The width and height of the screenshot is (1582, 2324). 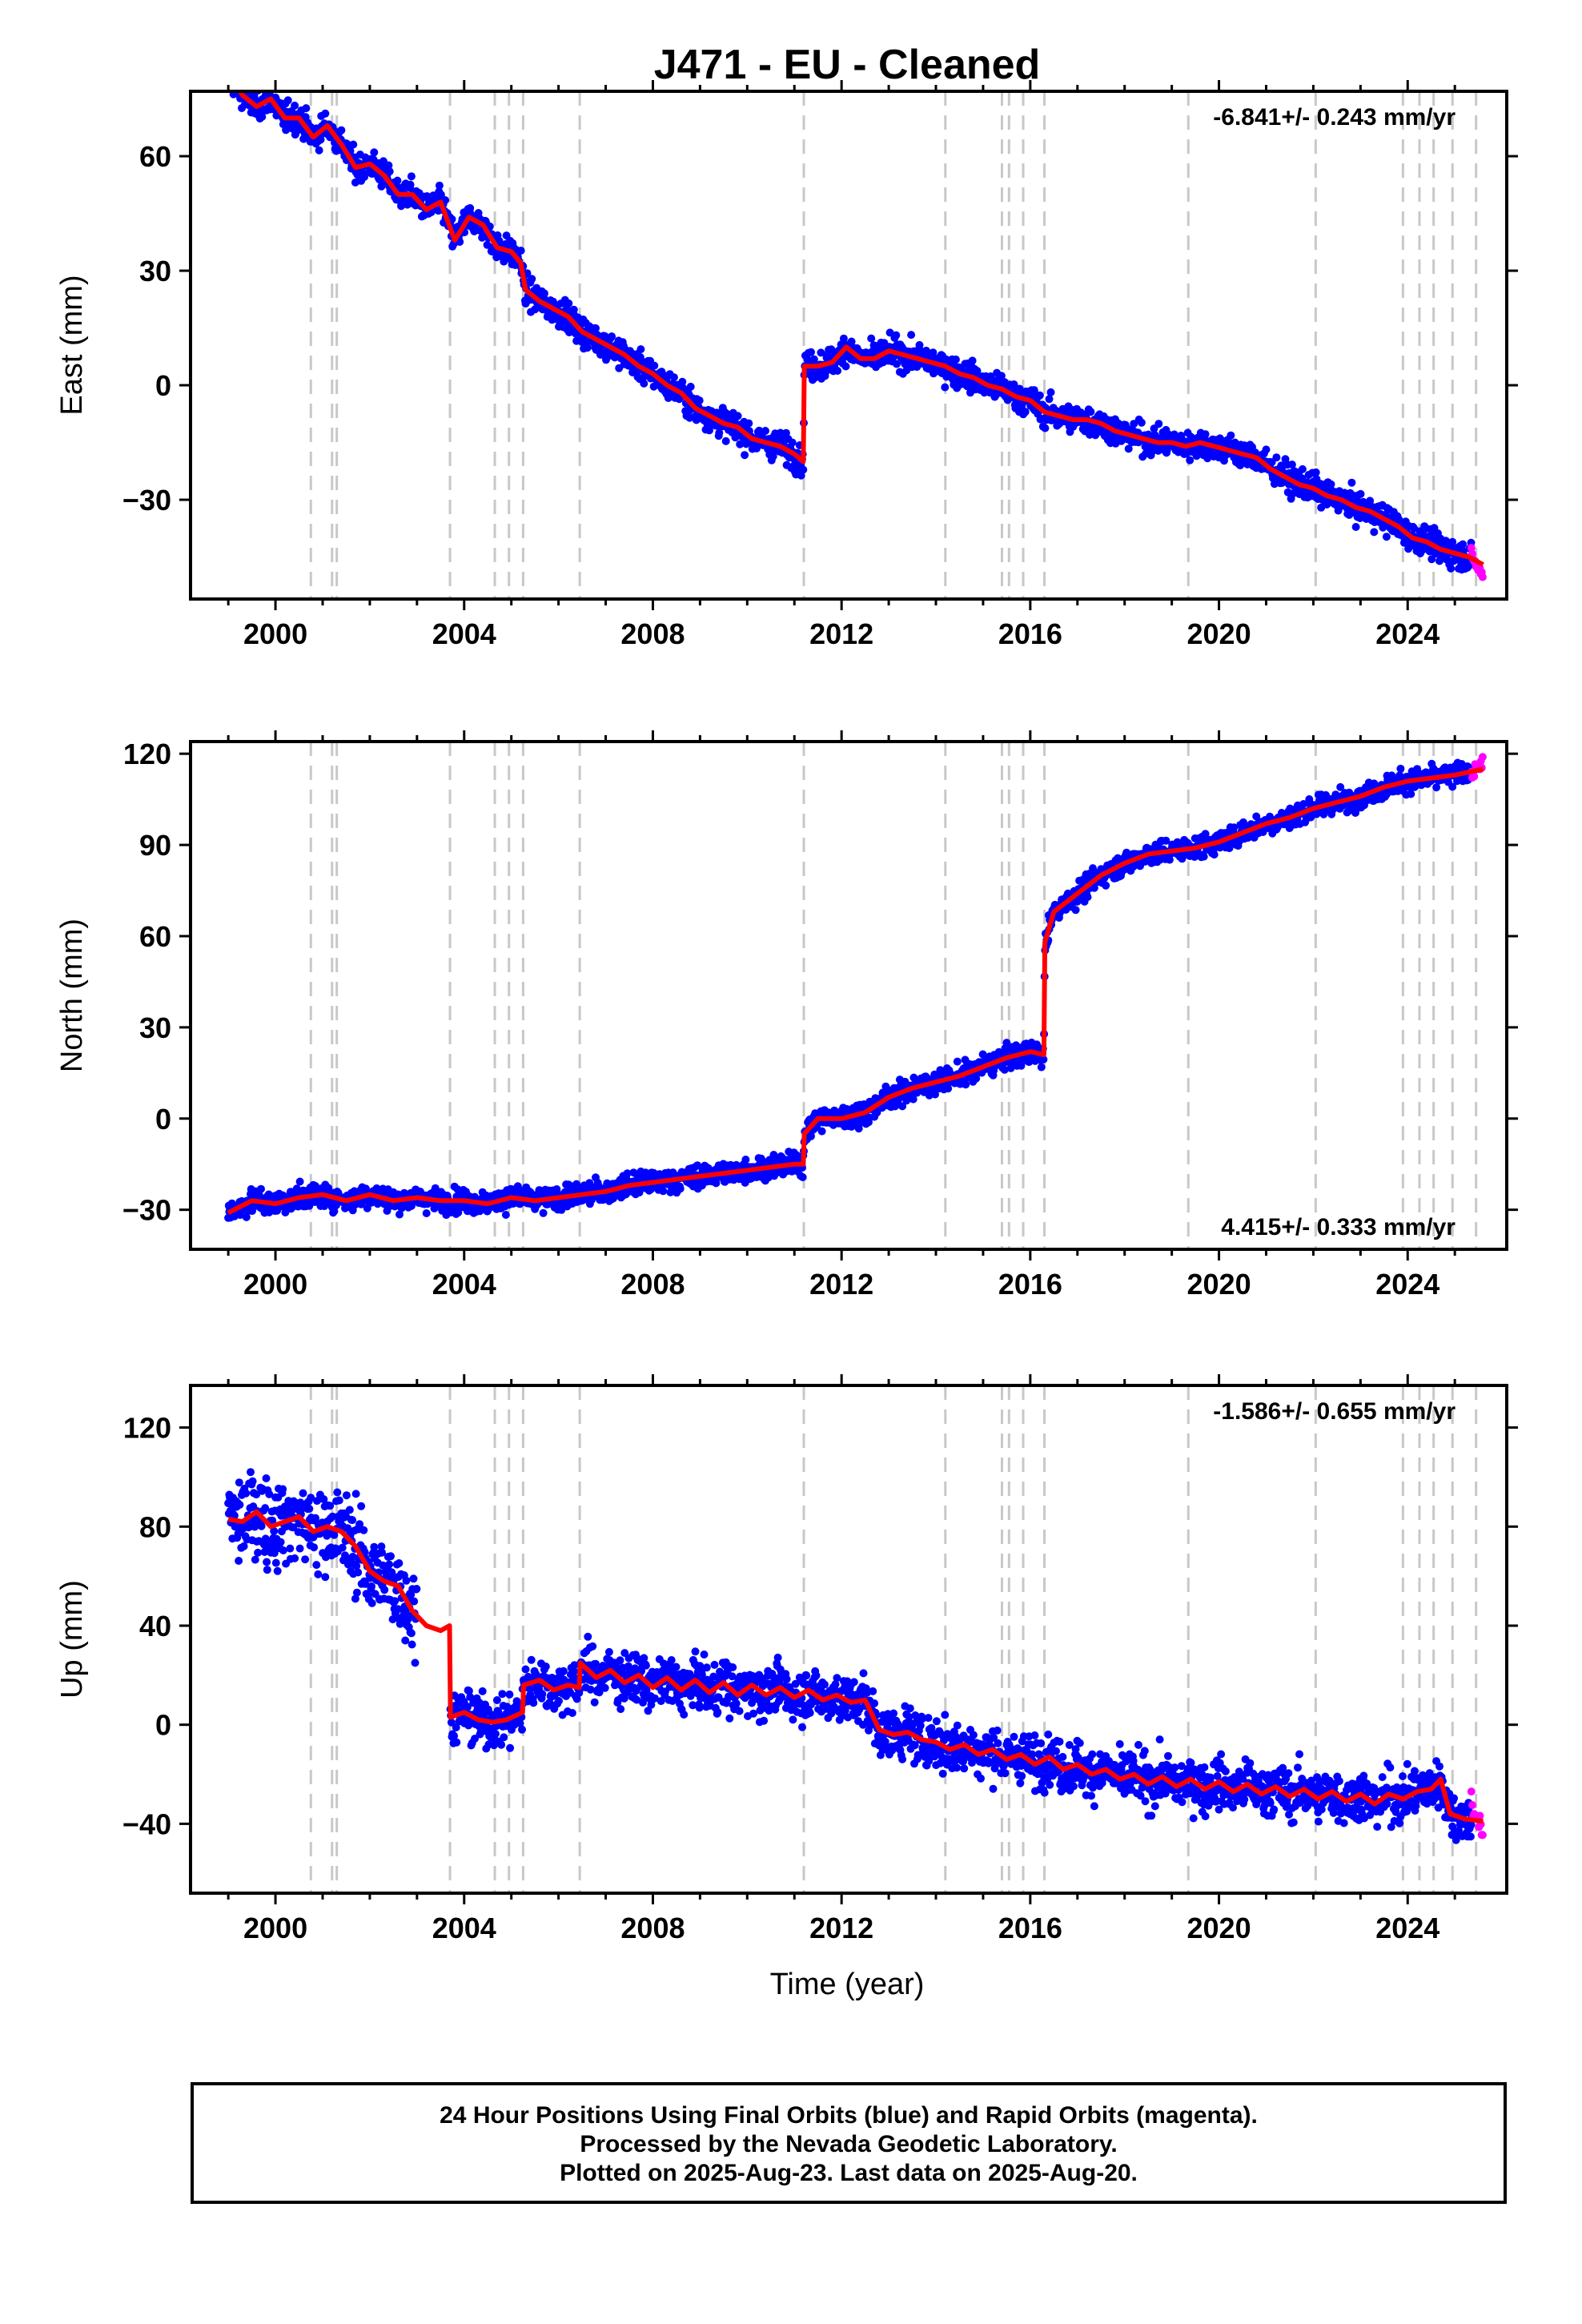 I want to click on y-tick-label: 60, so click(x=155, y=156).